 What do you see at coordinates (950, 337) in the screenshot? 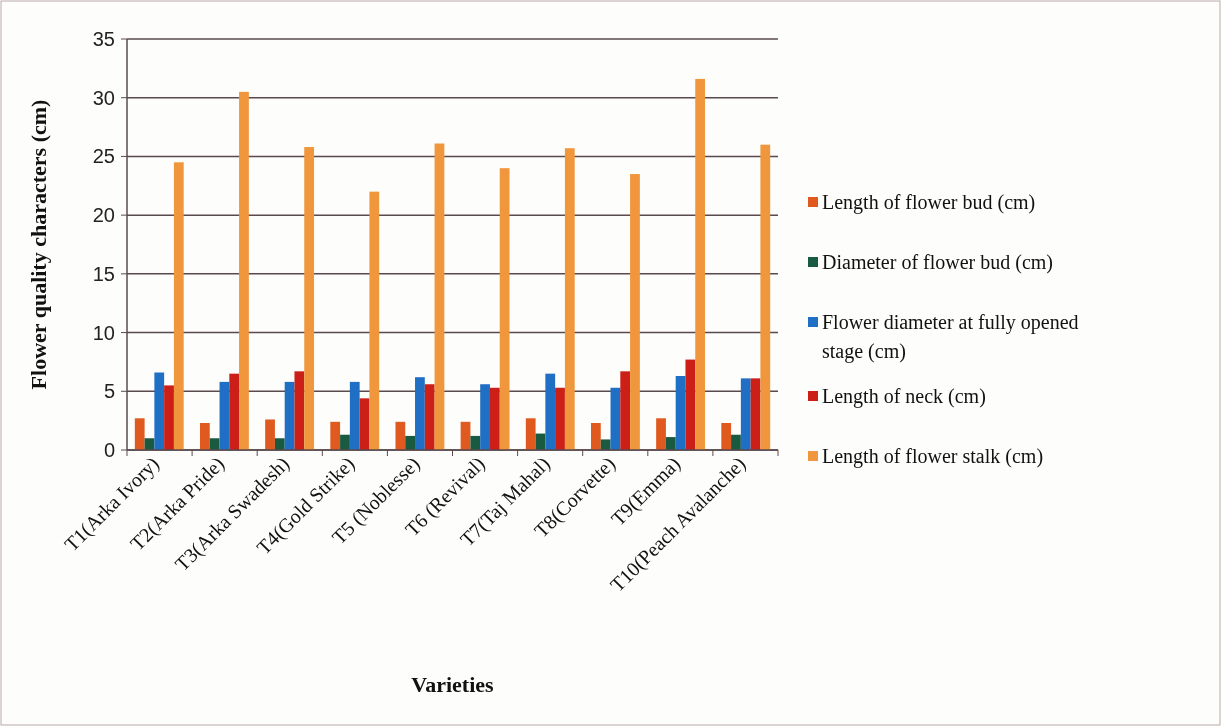
I see `legend-label: Flower diameter at fully opened stage (cm)` at bounding box center [950, 337].